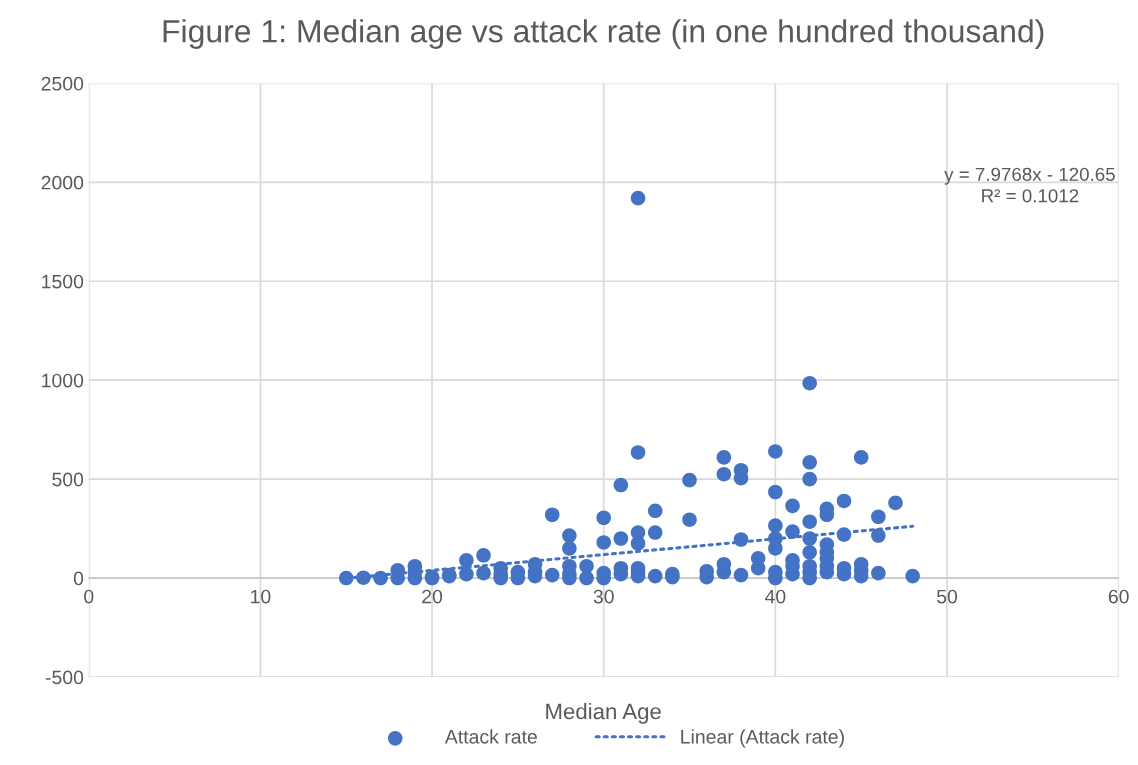 The image size is (1138, 765). I want to click on chart-title: Figure 1: Median age vs attack rate (in one hundred thousand), so click(603, 34).